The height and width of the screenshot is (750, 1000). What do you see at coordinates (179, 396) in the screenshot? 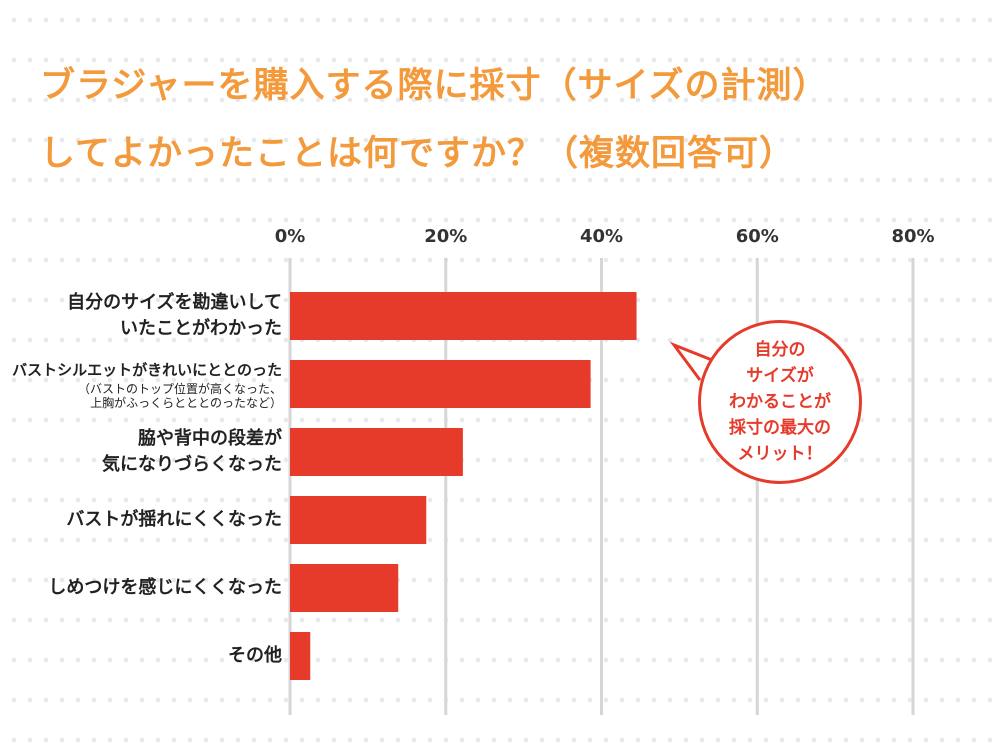
I see `category-note: （バストのトップ位置が高くなった、 上胸がふっくらとととのったなど）` at bounding box center [179, 396].